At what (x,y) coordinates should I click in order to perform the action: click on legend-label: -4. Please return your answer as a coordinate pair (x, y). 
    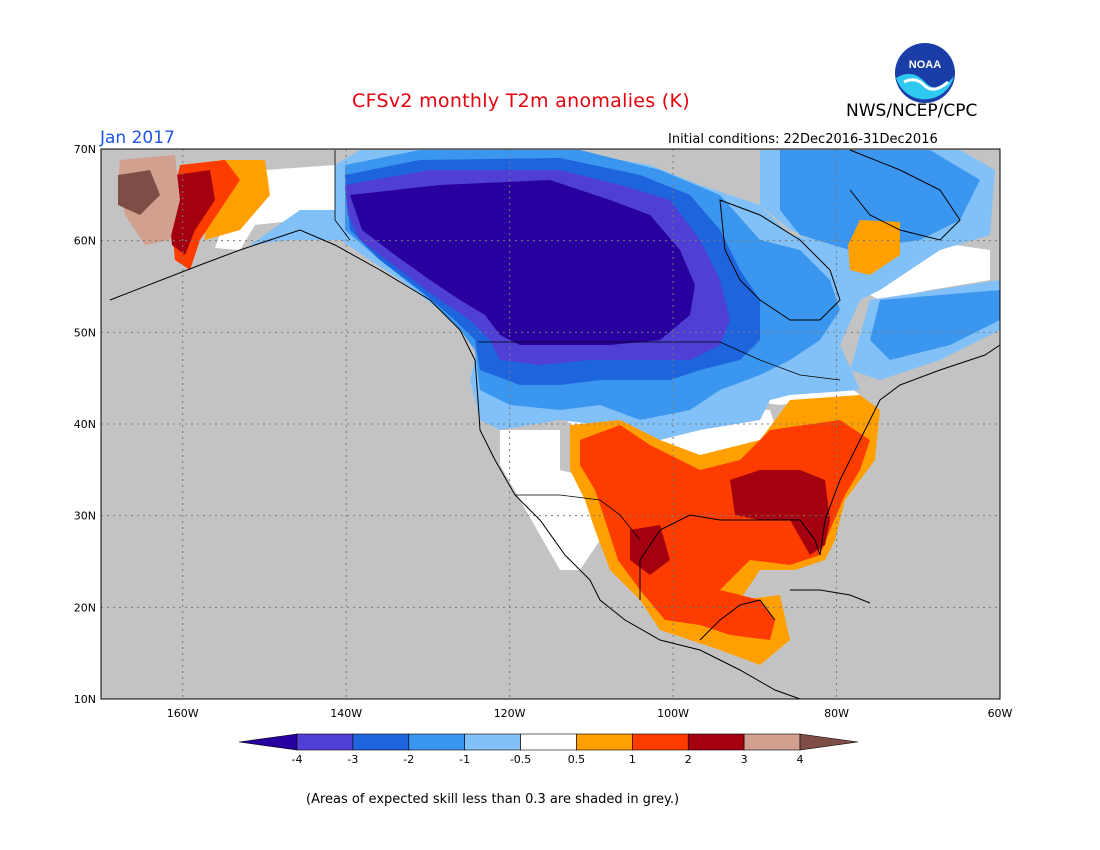
    Looking at the image, I should click on (297, 759).